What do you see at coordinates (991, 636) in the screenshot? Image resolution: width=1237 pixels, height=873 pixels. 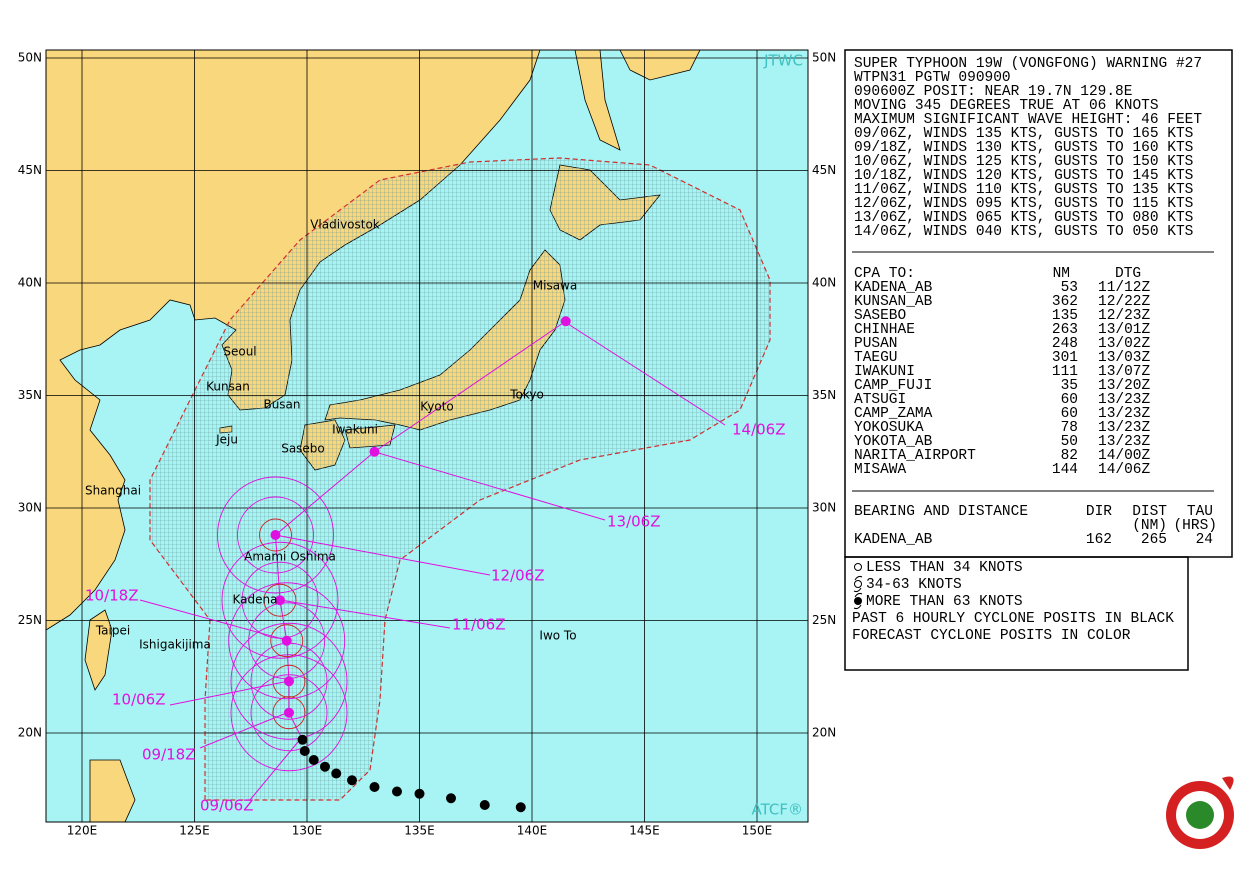 I see `legend-note: FORECAST CYCLONE POSITS IN COLOR` at bounding box center [991, 636].